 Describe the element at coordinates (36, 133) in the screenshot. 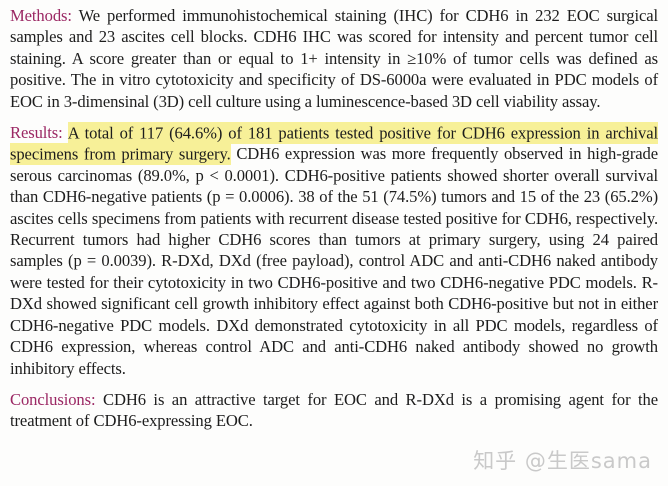

I see `results-label: Results:` at that location.